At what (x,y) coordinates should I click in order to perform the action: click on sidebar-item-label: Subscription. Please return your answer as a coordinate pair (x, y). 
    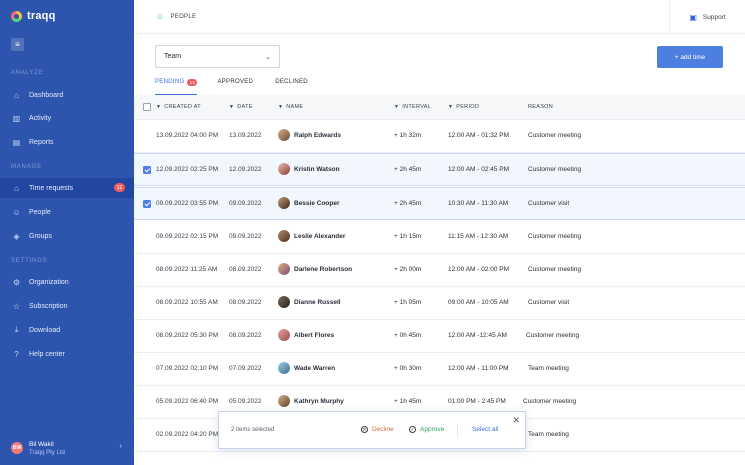
    Looking at the image, I should click on (48, 306).